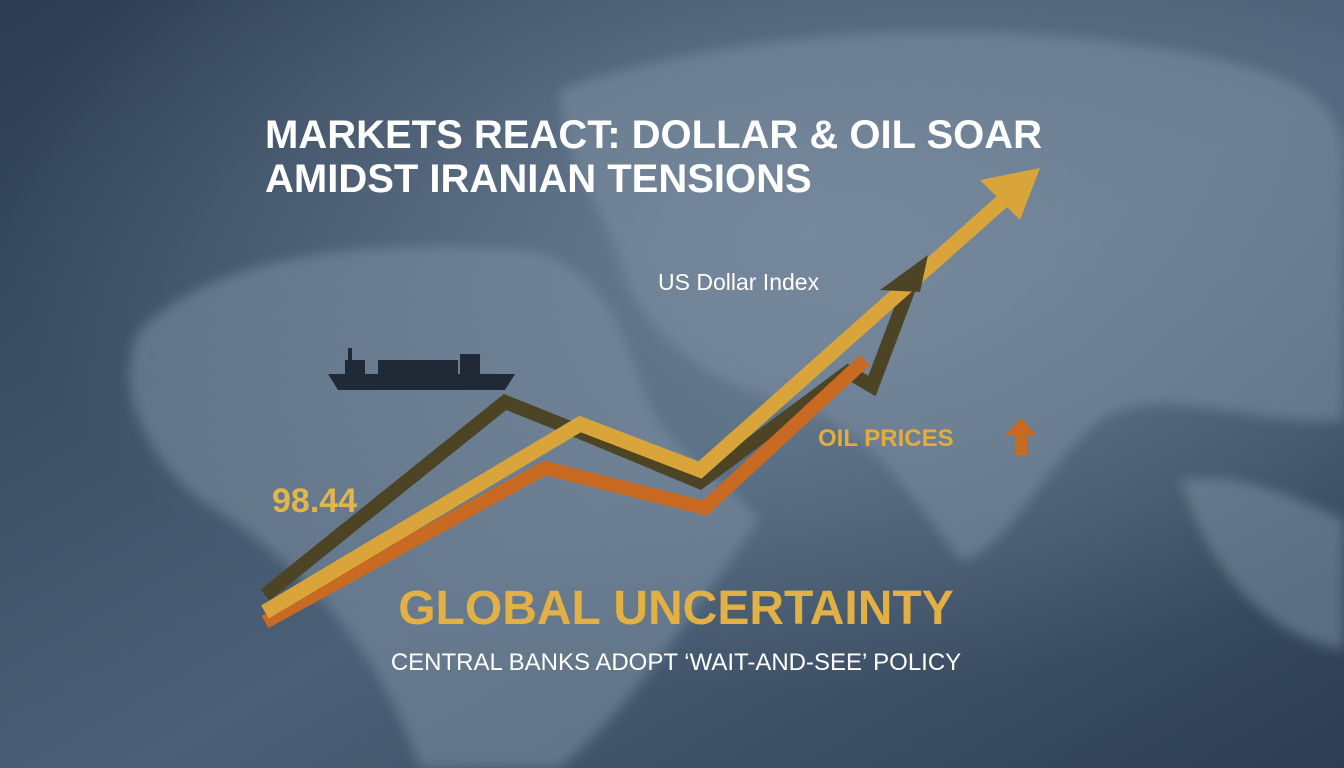 The width and height of the screenshot is (1344, 768). Describe the element at coordinates (904, 273) in the screenshot. I see `dollar-arrowhead` at that location.